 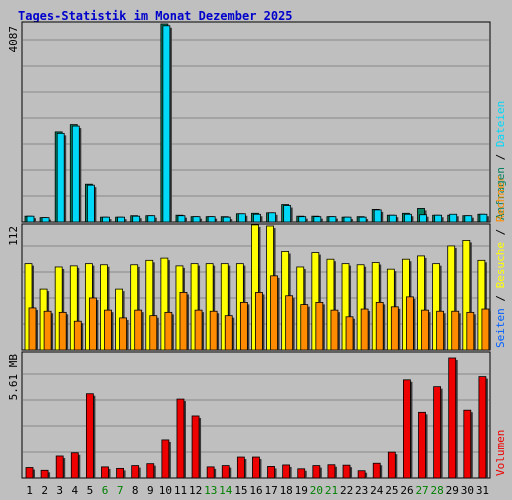 What do you see at coordinates (316, 490) in the screenshot?
I see `day-label-20: 20` at bounding box center [316, 490].